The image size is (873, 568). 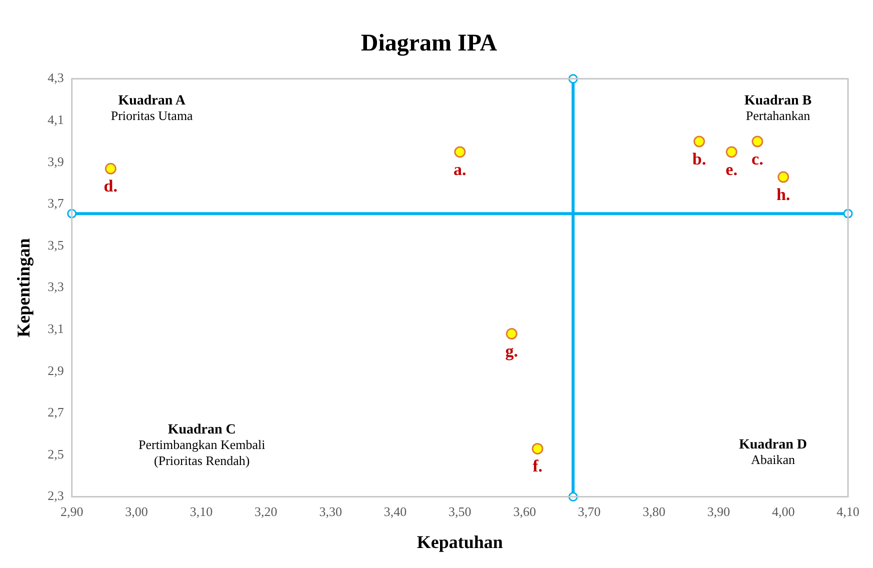 What do you see at coordinates (511, 351) in the screenshot?
I see `annotation: g.` at bounding box center [511, 351].